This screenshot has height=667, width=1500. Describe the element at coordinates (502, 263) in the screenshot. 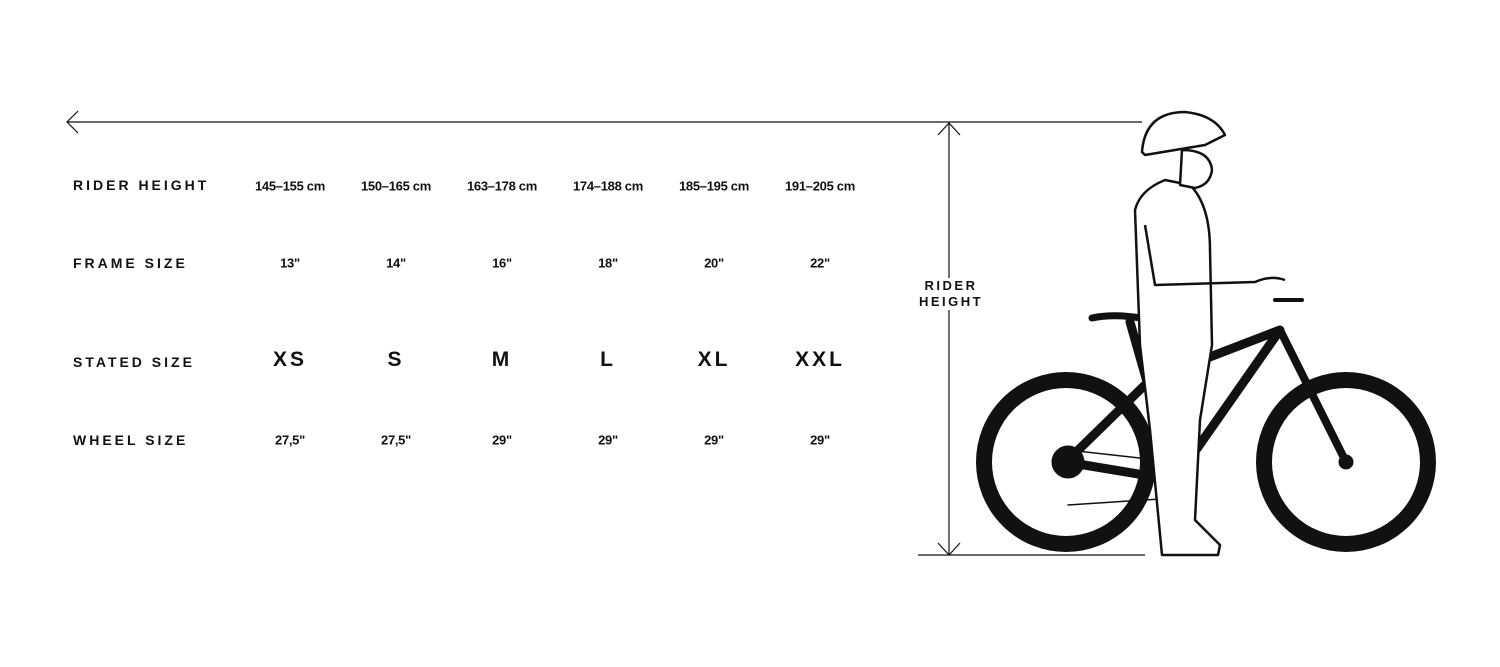

I see `cell-frame-size: 16"` at that location.